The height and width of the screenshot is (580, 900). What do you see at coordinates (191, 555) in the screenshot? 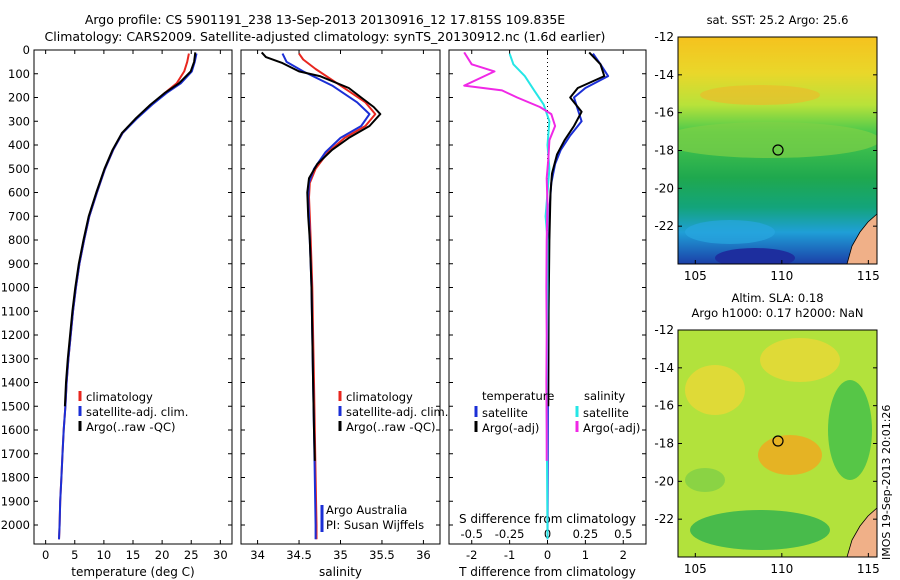
I see `x-tick-label: 25` at bounding box center [191, 555].